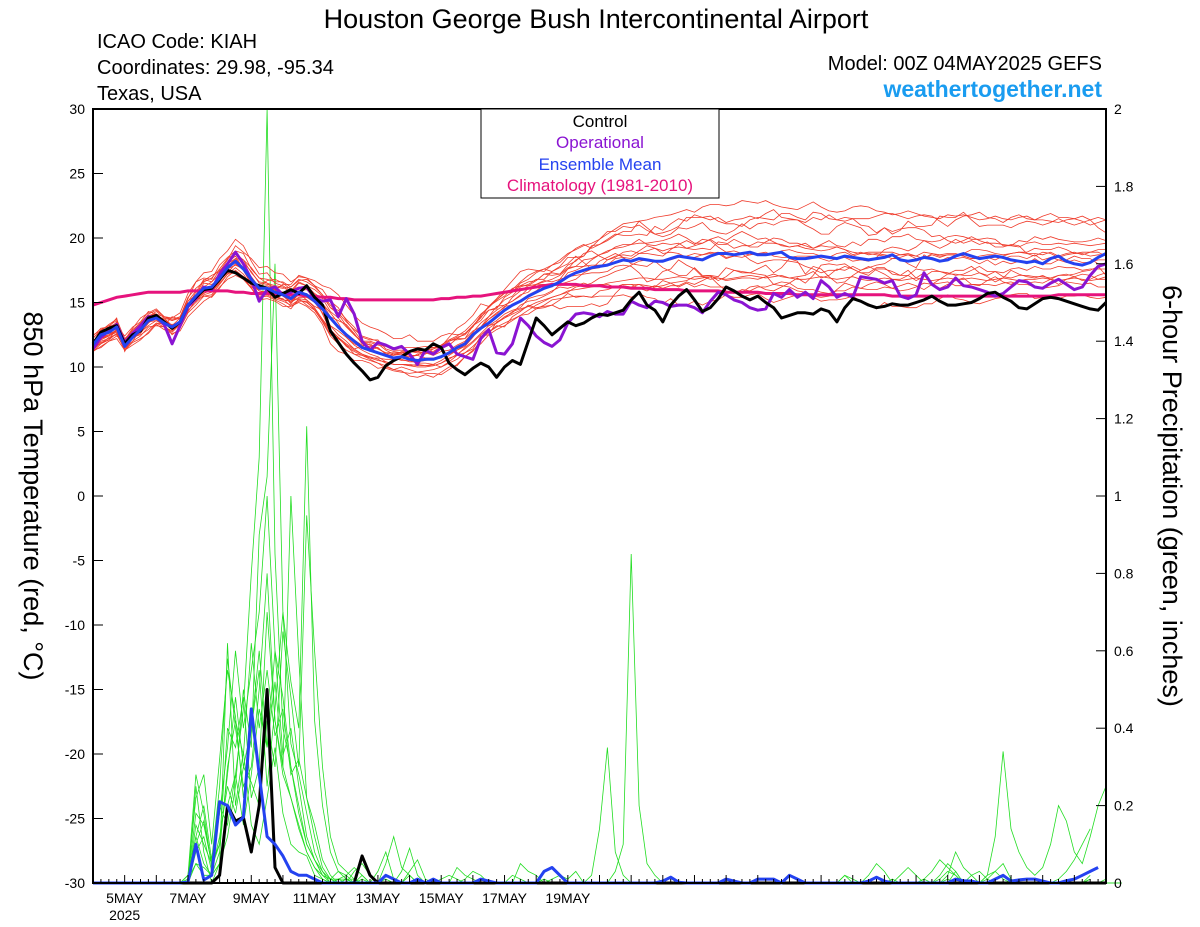  Describe the element at coordinates (965, 64) in the screenshot. I see `model-run: Model: 00Z 04MAY2025 GEFS` at that location.